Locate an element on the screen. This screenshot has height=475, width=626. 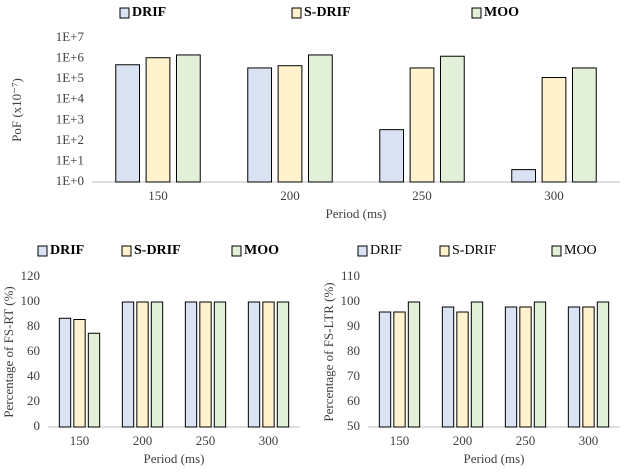
y-tick-label: 1E+1 is located at coordinates (70, 159).